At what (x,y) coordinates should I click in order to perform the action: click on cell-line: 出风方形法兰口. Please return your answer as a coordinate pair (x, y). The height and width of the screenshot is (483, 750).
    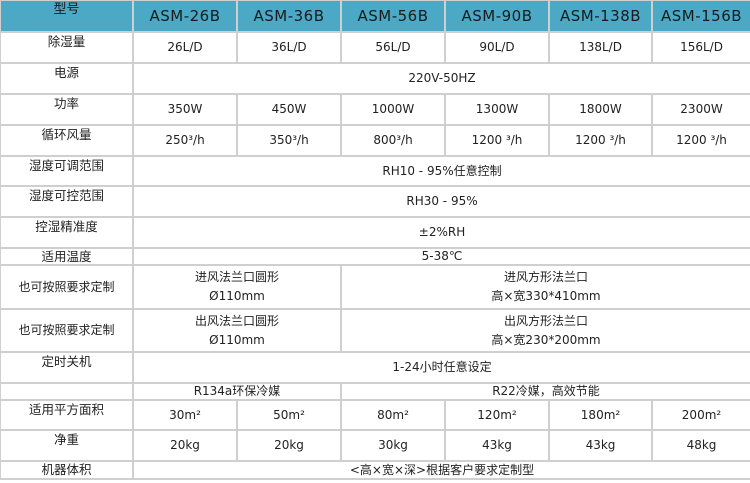
    Looking at the image, I should click on (545, 320).